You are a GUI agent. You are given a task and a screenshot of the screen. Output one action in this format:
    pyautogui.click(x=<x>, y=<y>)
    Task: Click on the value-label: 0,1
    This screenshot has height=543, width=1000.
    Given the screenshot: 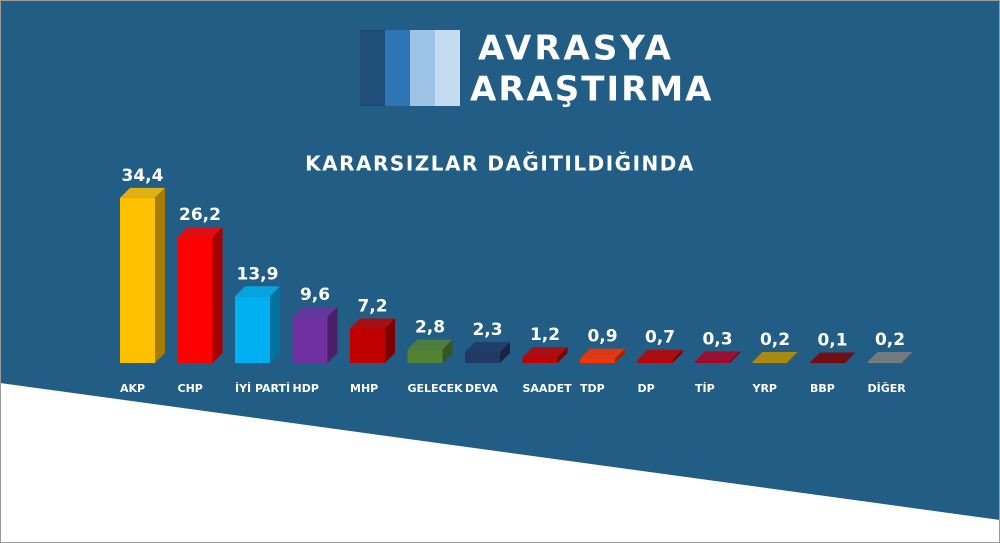 What is the action you would take?
    pyautogui.click(x=832, y=341)
    